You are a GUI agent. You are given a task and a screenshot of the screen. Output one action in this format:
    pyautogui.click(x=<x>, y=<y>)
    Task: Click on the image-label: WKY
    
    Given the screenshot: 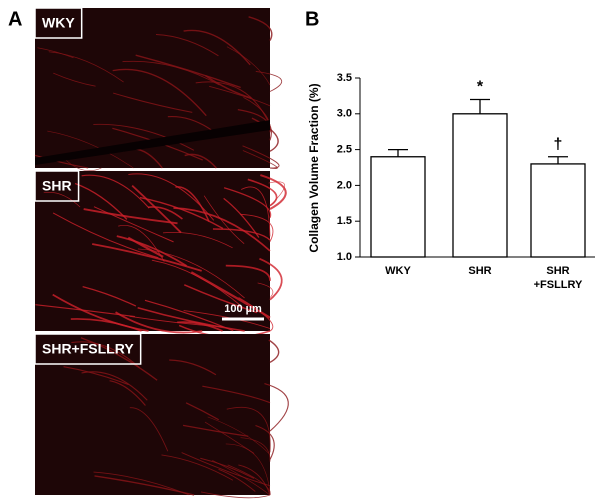 What is the action you would take?
    pyautogui.click(x=58, y=23)
    